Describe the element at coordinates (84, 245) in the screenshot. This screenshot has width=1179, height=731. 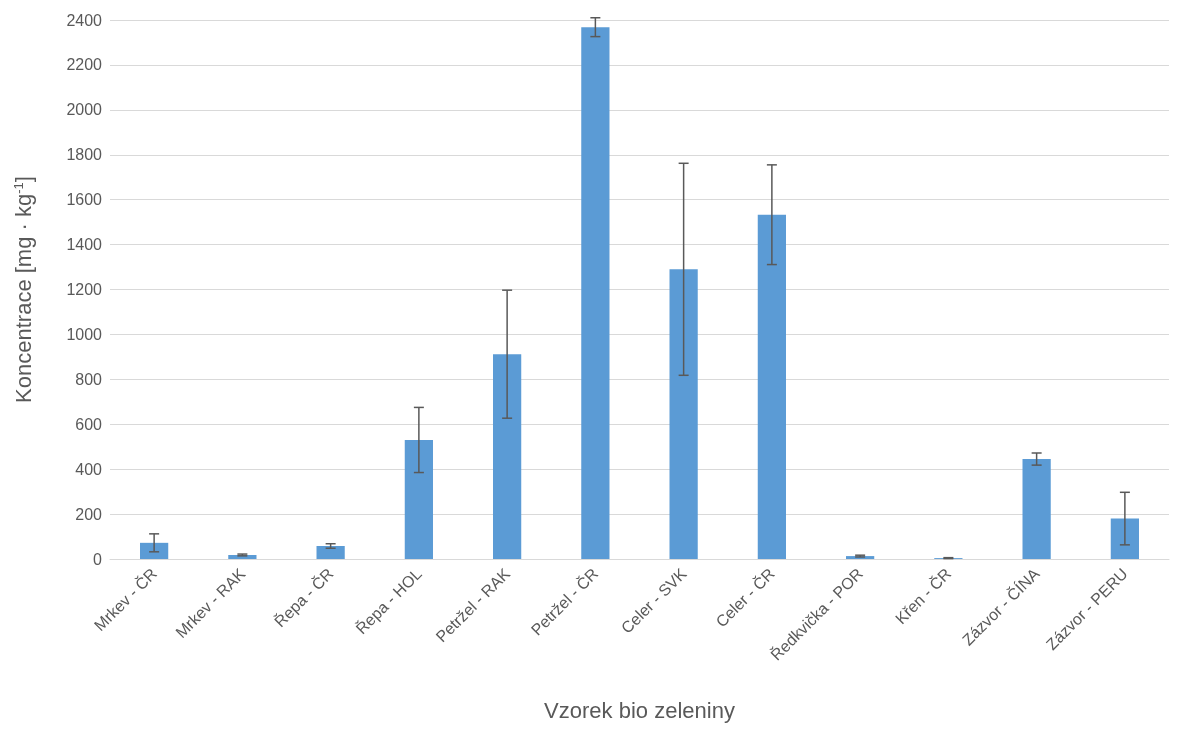
I see `y-tick-label: 1400` at that location.